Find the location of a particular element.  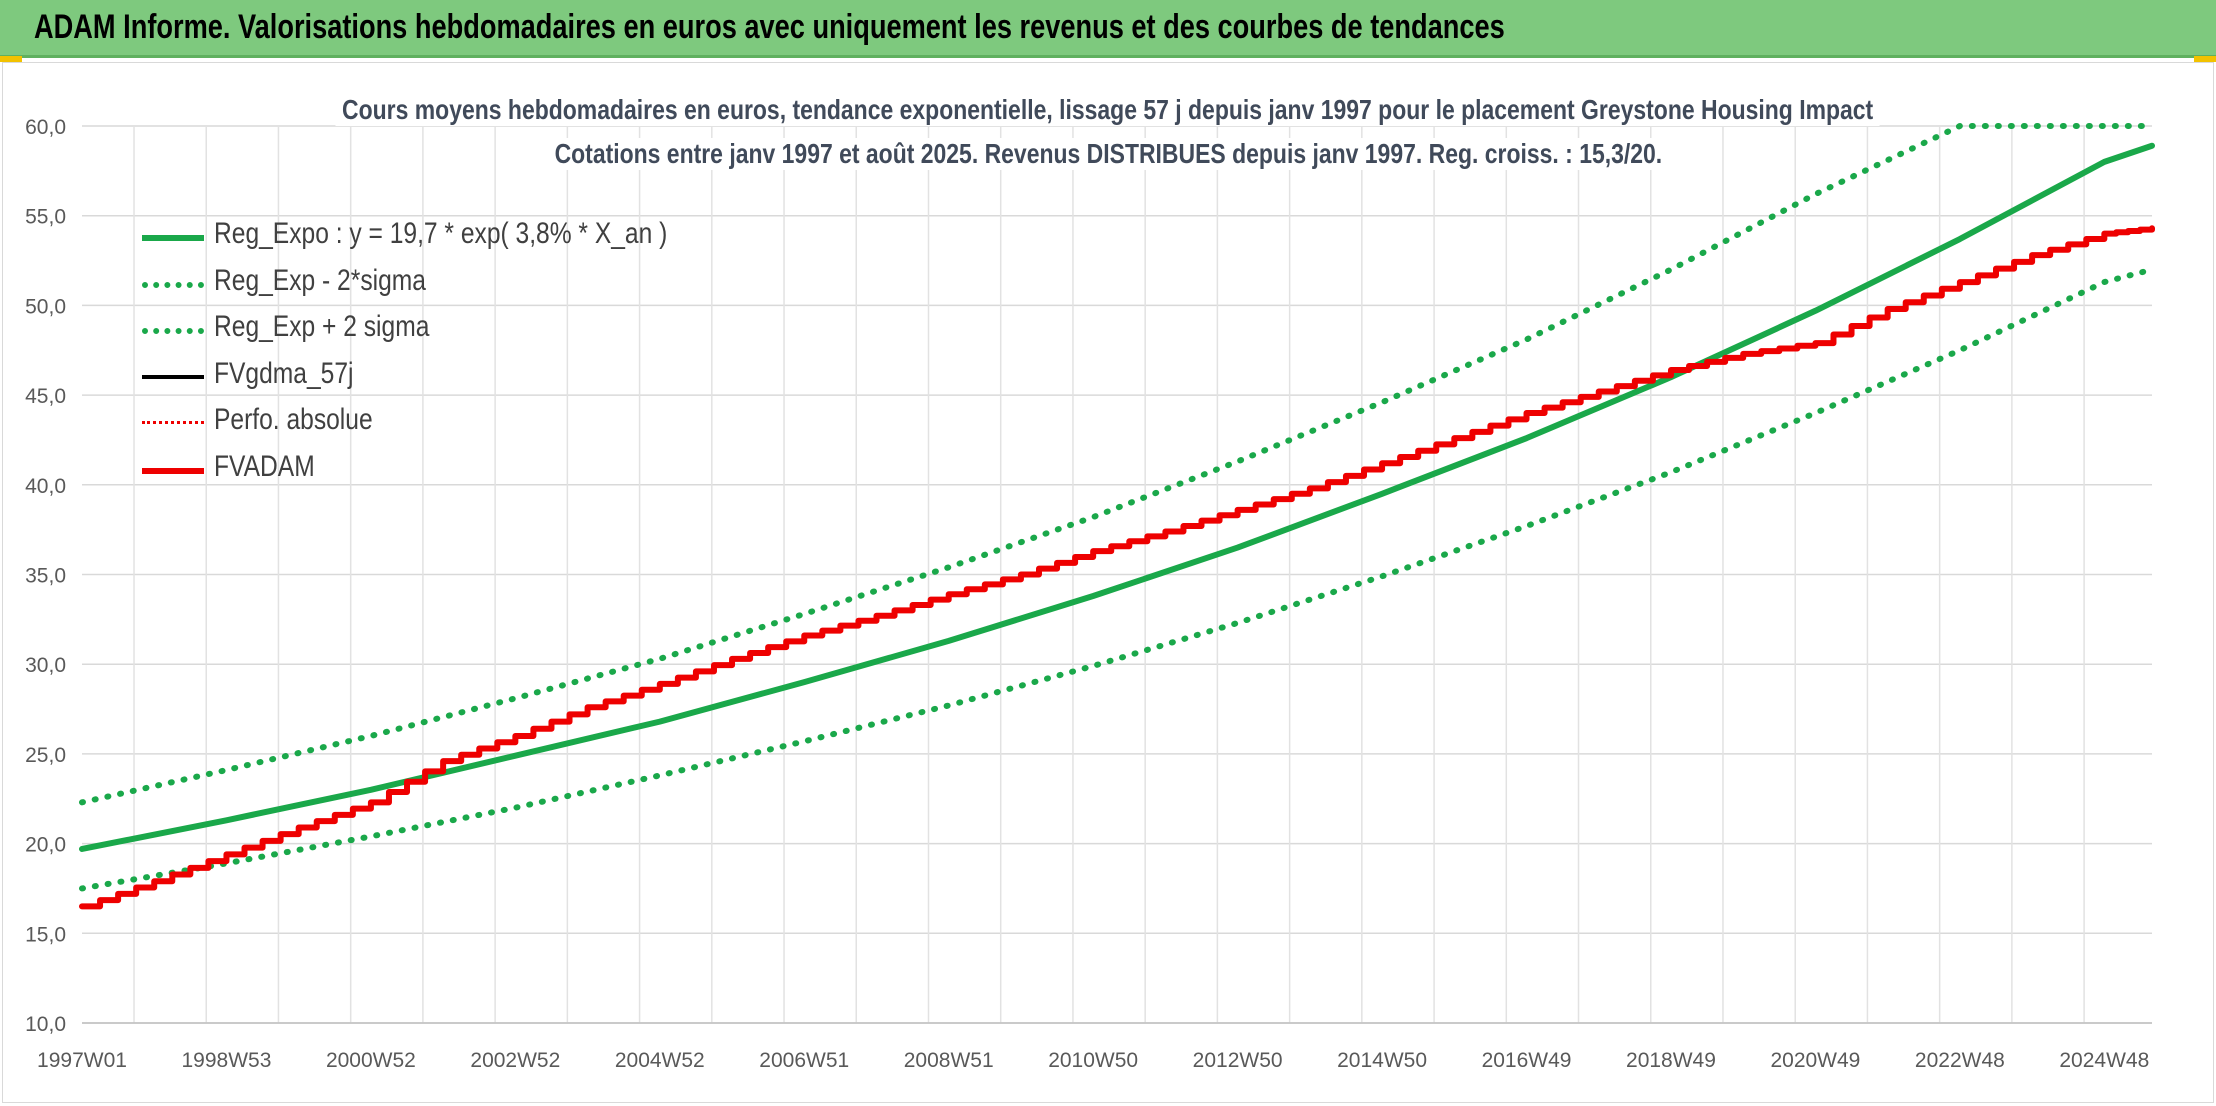

y-tick-label: 45,0 is located at coordinates (45, 396).